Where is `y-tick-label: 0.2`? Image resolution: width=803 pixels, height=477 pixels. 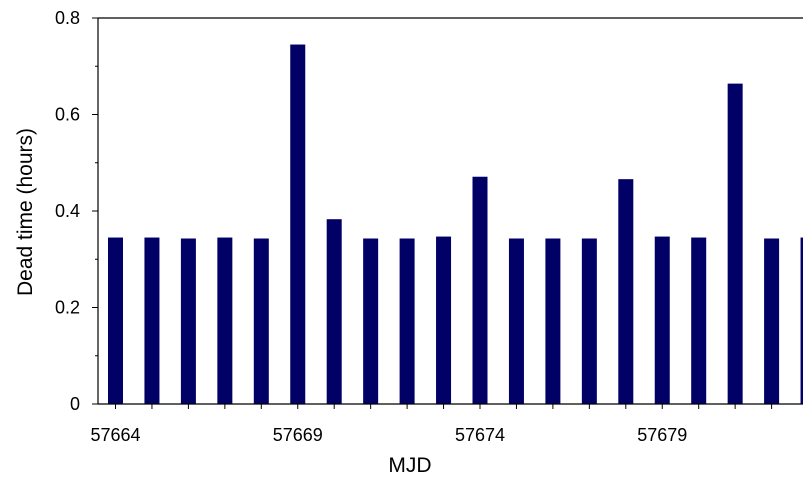 y-tick-label: 0.2 is located at coordinates (67, 308).